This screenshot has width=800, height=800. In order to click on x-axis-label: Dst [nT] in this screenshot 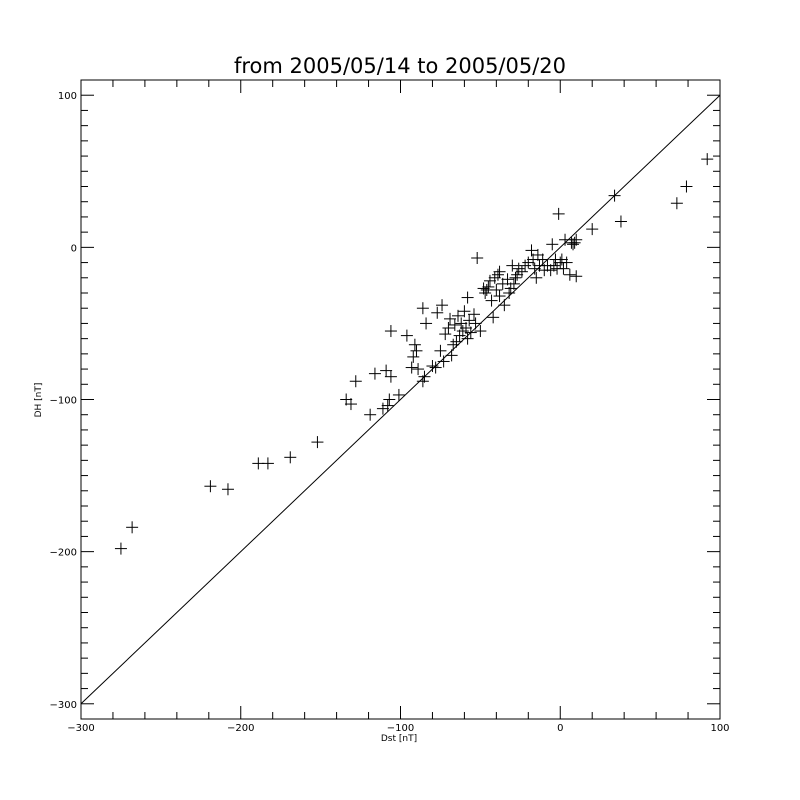, I will do `click(399, 739)`.